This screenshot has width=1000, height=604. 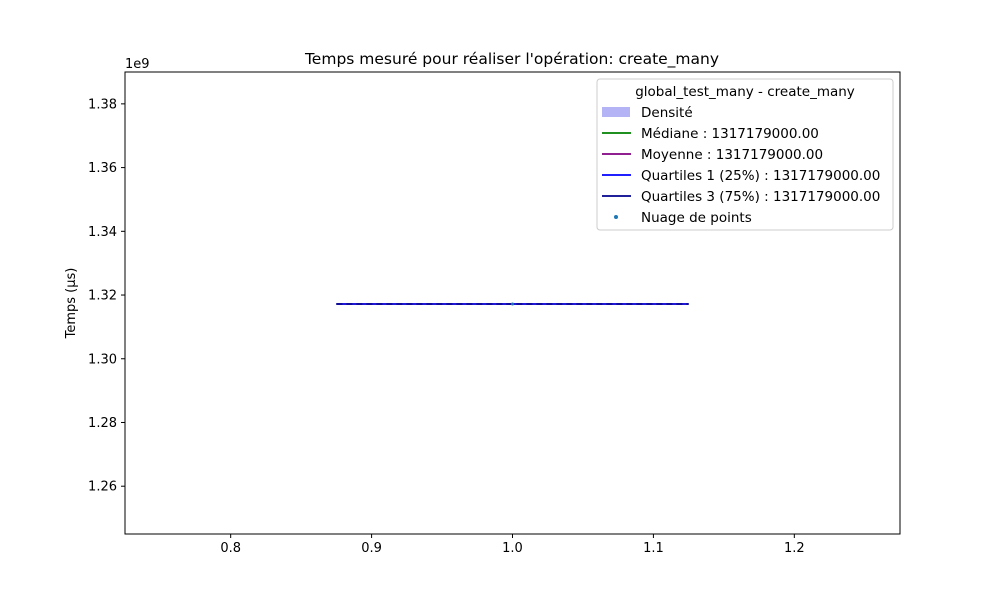 What do you see at coordinates (667, 113) in the screenshot?
I see `legend-label: Densité` at bounding box center [667, 113].